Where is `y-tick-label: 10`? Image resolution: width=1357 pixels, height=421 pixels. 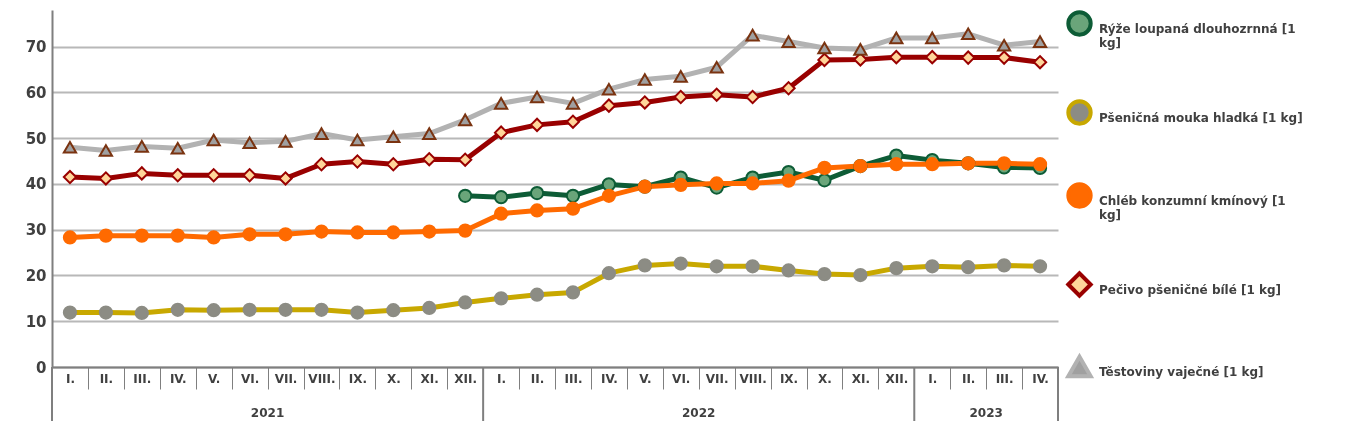
y-tick-label: 10 is located at coordinates (36, 321).